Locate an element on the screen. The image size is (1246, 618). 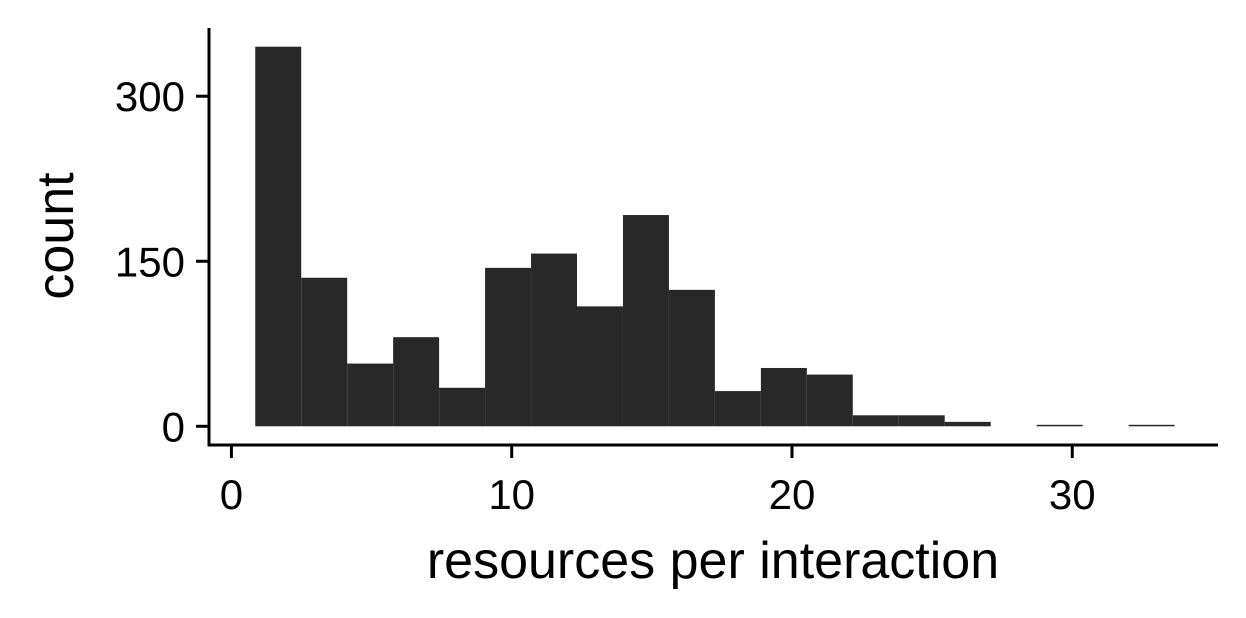
x-tick-label-1: 10 is located at coordinates (511, 494).